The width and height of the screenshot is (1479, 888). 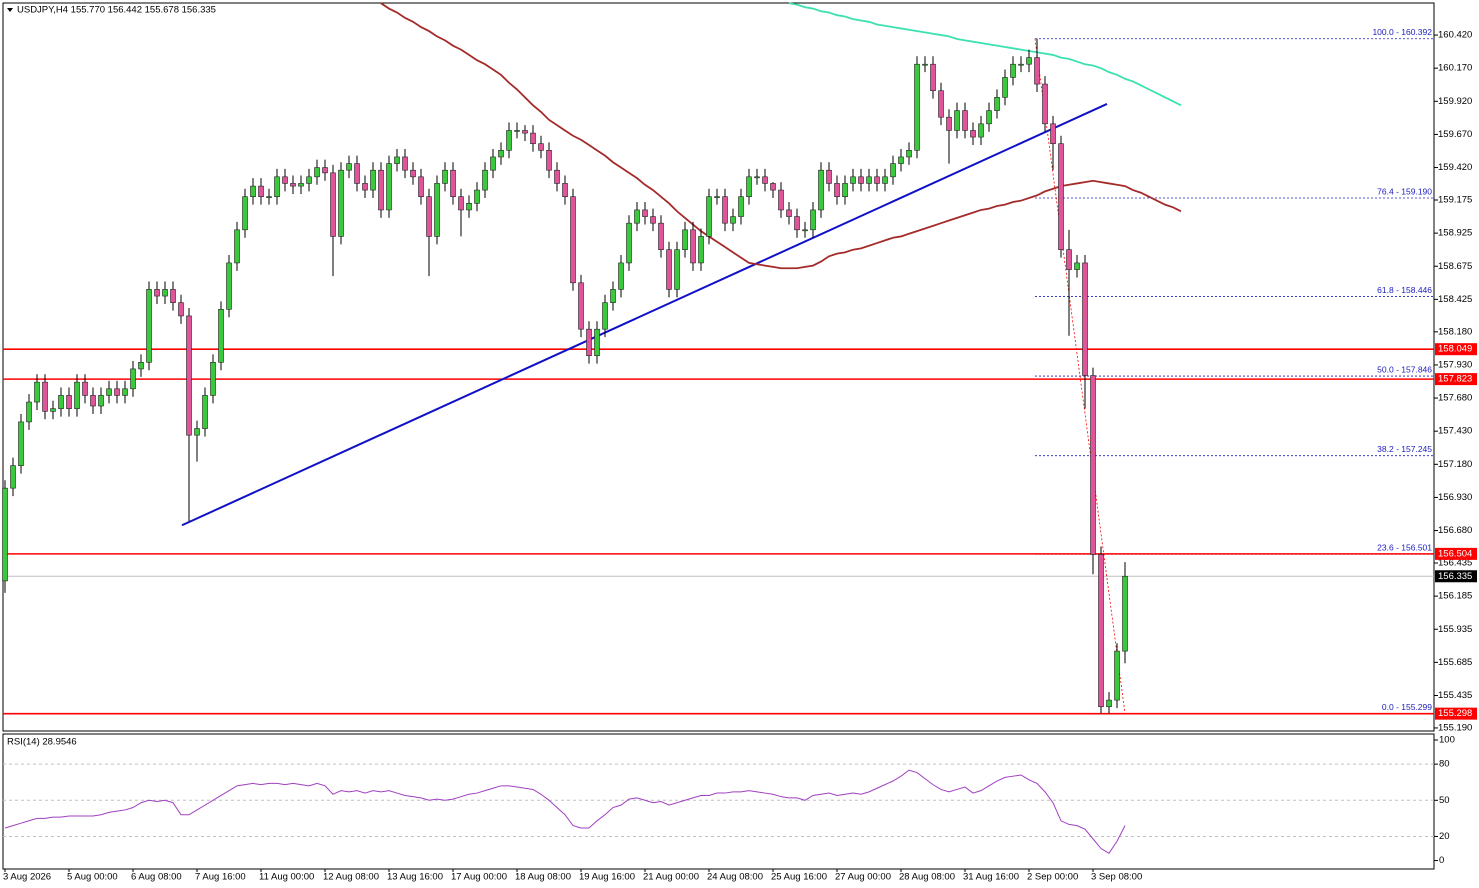 What do you see at coordinates (1455, 553) in the screenshot?
I see `level-label: 156.504` at bounding box center [1455, 553].